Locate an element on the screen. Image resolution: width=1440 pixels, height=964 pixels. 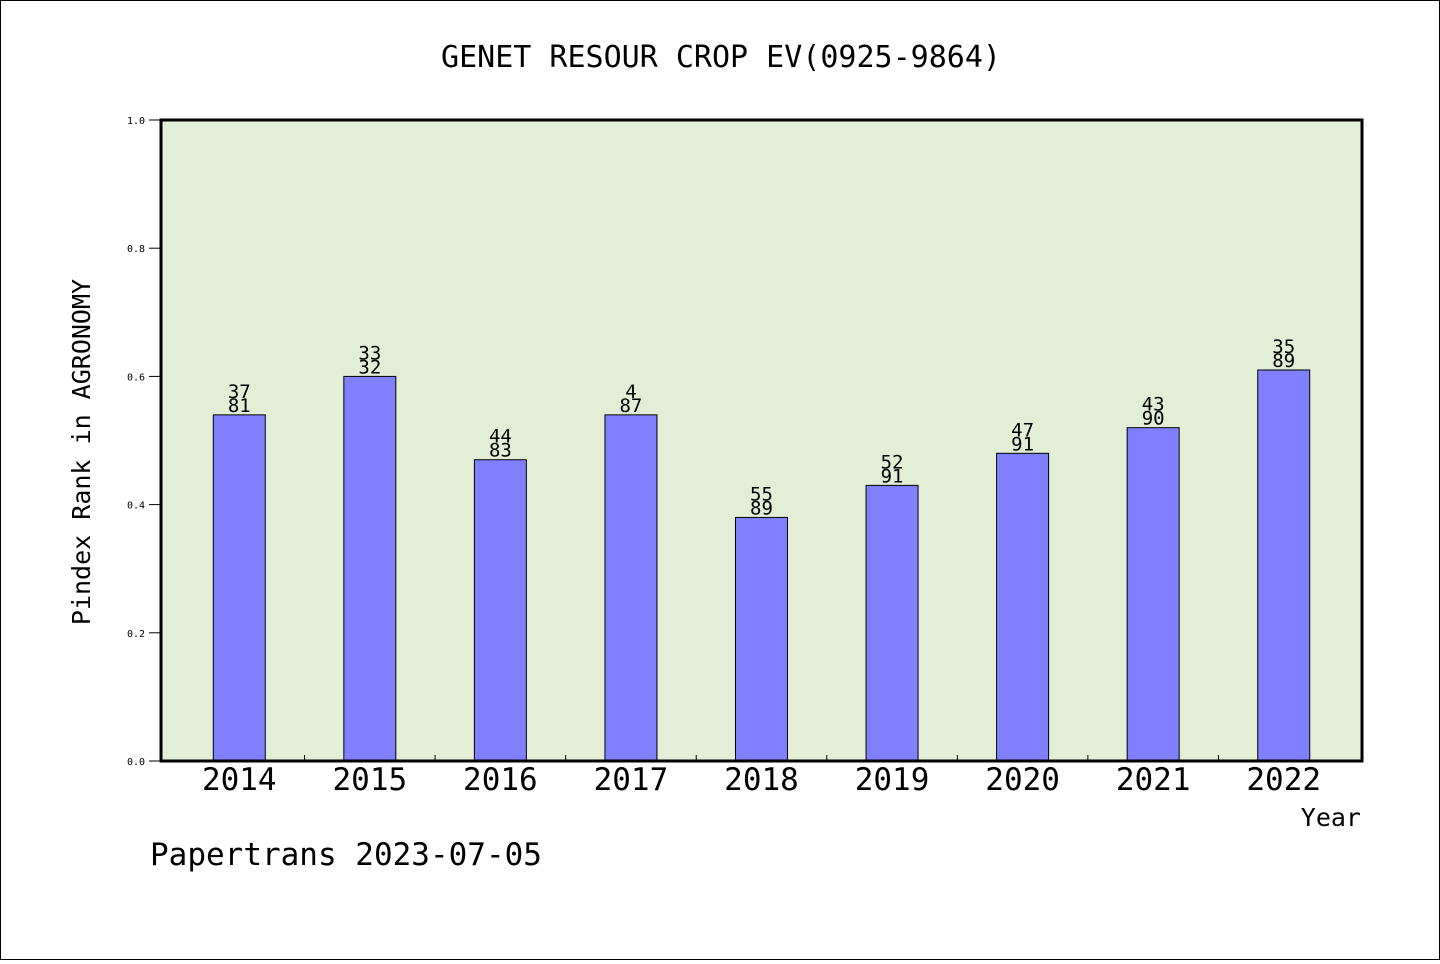
bar-label-top: 37 is located at coordinates (239, 392).